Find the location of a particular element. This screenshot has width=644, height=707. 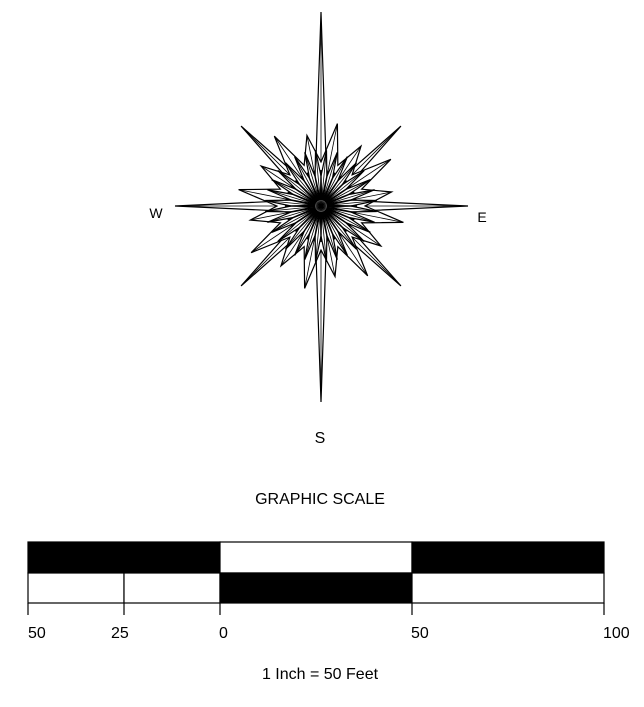

scale-caption: 1 Inch = 50 Feet is located at coordinates (320, 674).